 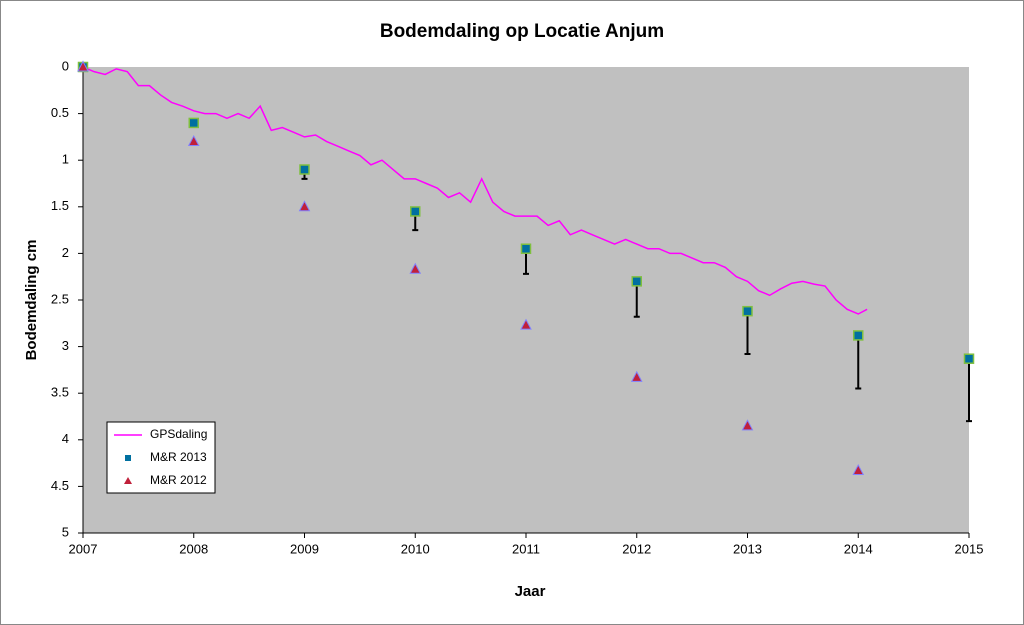 What do you see at coordinates (969, 548) in the screenshot?
I see `x-tick-label: 2015` at bounding box center [969, 548].